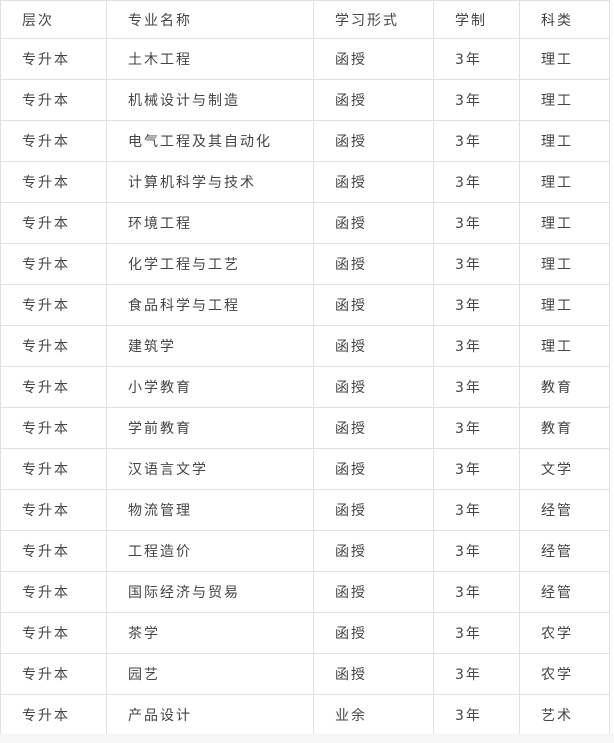 This screenshot has width=614, height=743. Describe the element at coordinates (210, 182) in the screenshot. I see `cell-major: 计算机科学与技术` at that location.